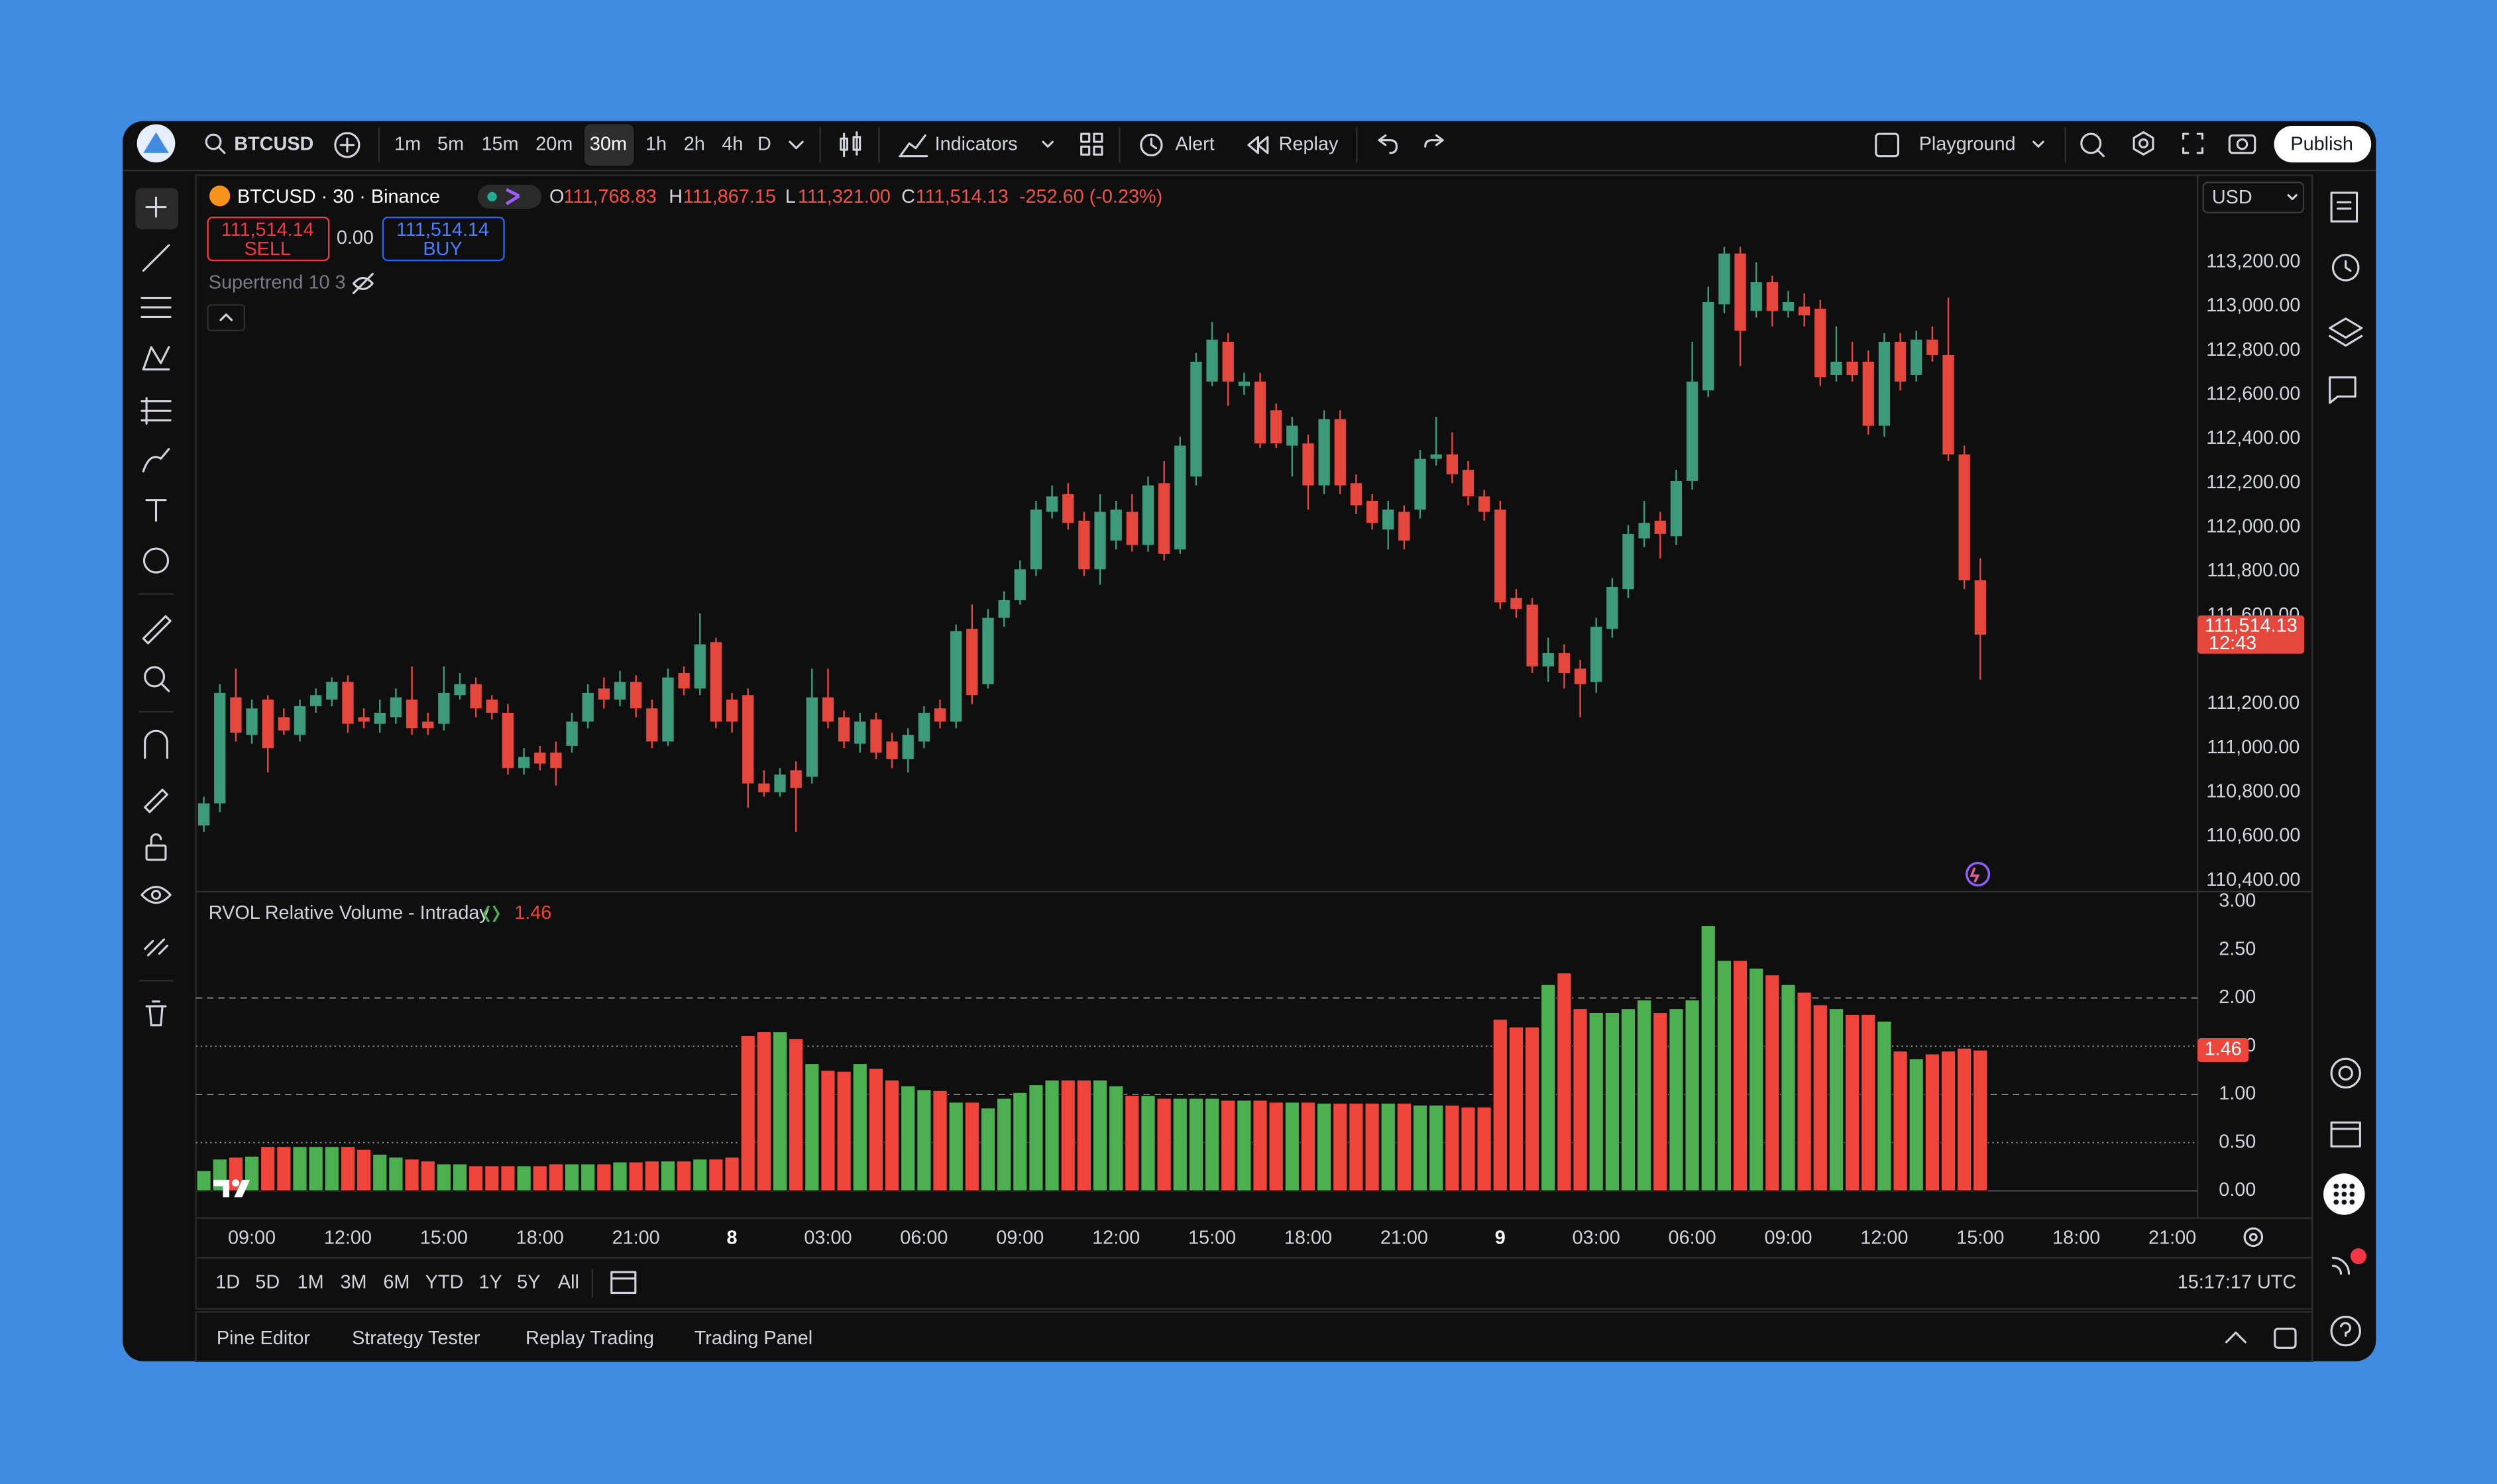 Image resolution: width=2497 pixels, height=1484 pixels. I want to click on delete-tool, so click(156, 1014).